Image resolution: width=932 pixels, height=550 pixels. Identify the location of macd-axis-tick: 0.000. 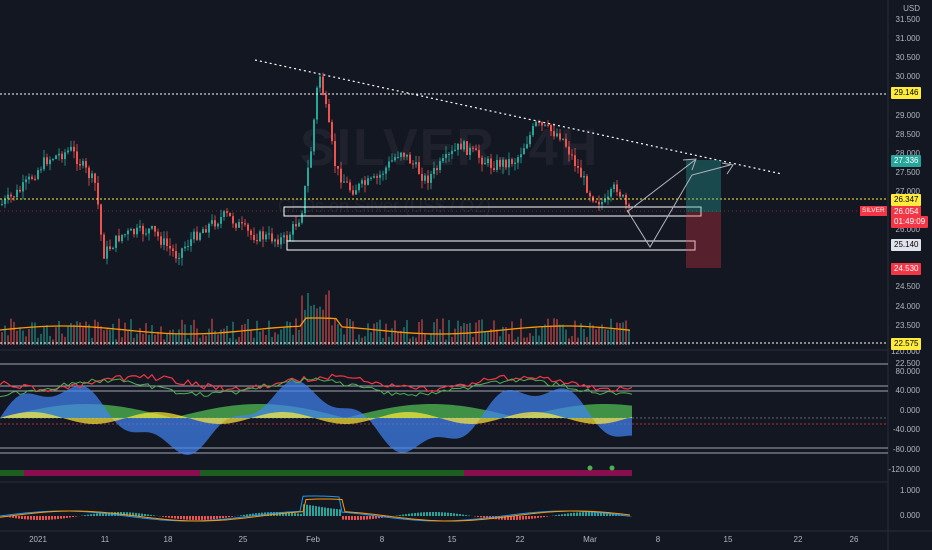
(909, 515).